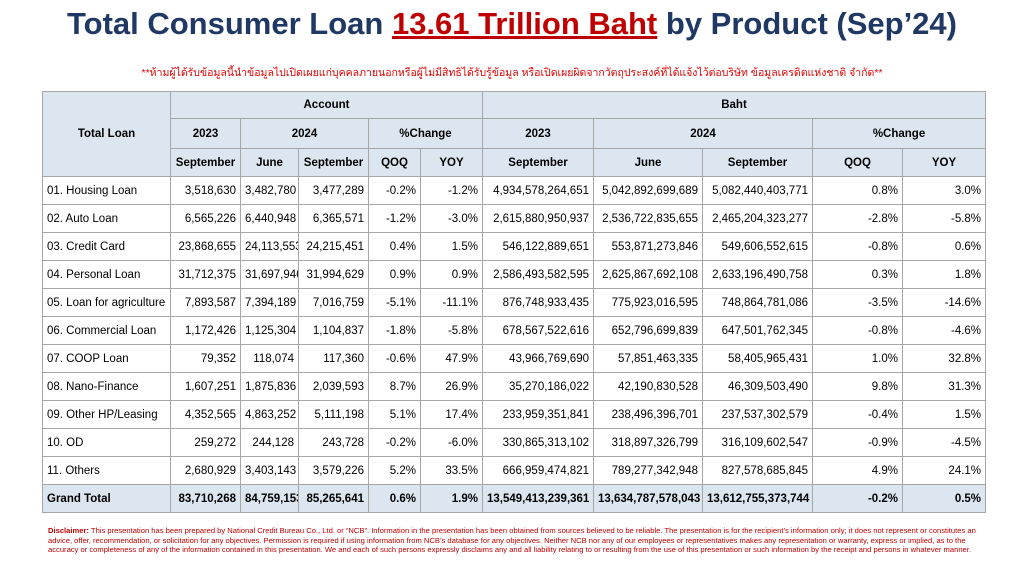  I want to click on table-cell: 1,875,836, so click(269, 386).